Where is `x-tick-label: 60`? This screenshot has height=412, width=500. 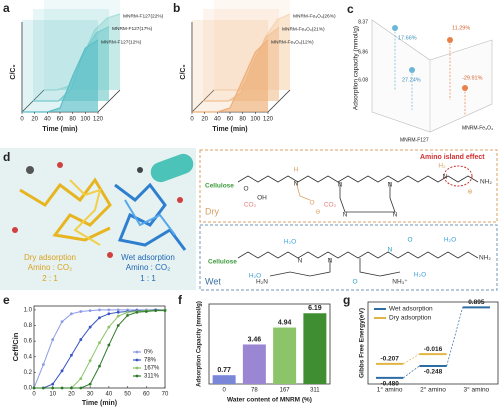
x-tick-label: 60 is located at coordinates (230, 120).